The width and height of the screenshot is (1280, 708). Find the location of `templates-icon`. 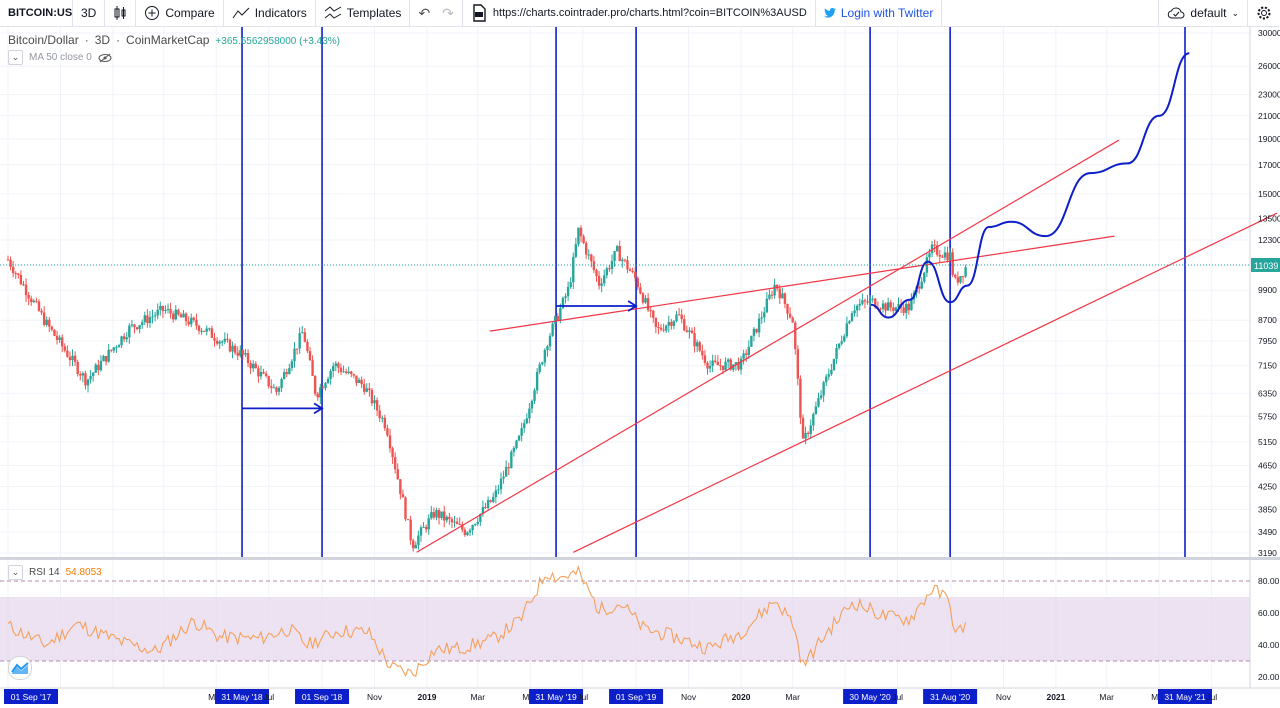

templates-icon is located at coordinates (332, 12).